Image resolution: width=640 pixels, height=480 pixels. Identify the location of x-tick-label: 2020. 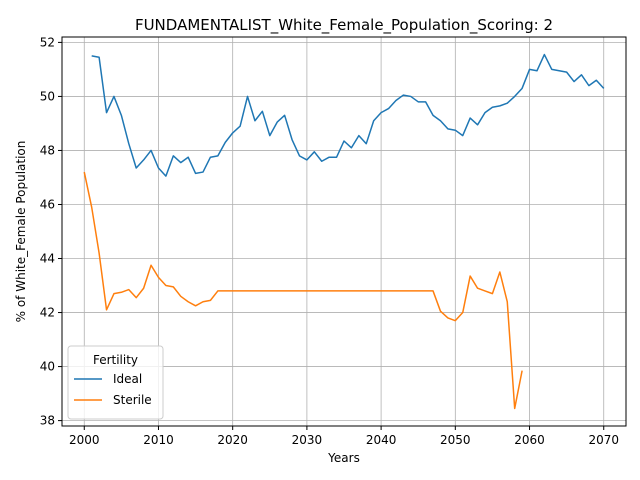
(232, 440).